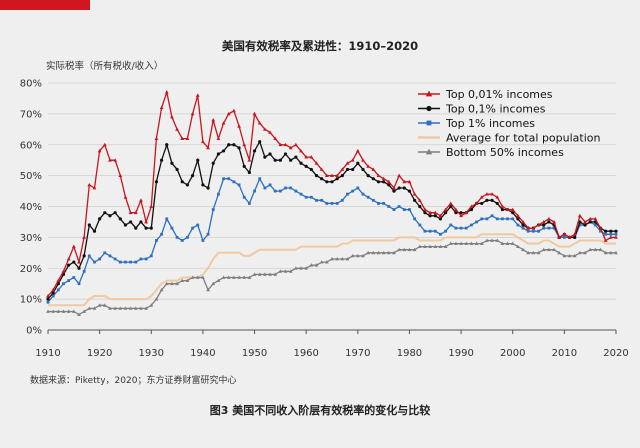 Image resolution: width=640 pixels, height=448 pixels. Describe the element at coordinates (523, 138) in the screenshot. I see `legend-label: Average for total population` at that location.